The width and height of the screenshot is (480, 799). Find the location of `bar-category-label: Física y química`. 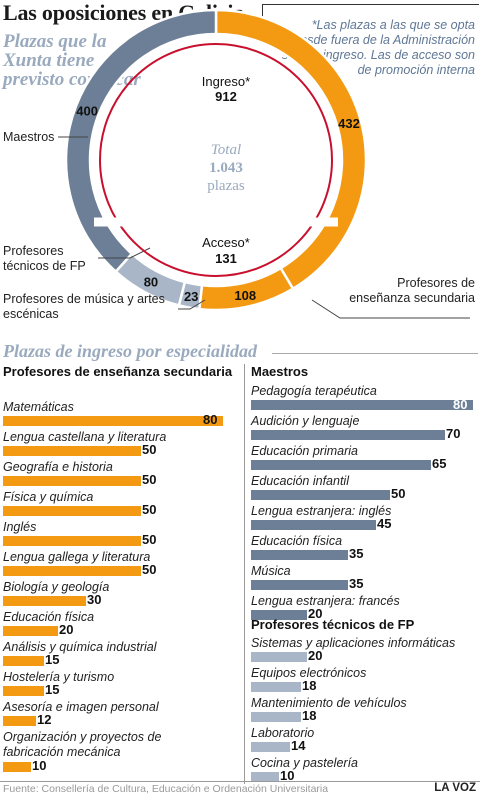

bar-category-label: Física y química is located at coordinates (48, 497).